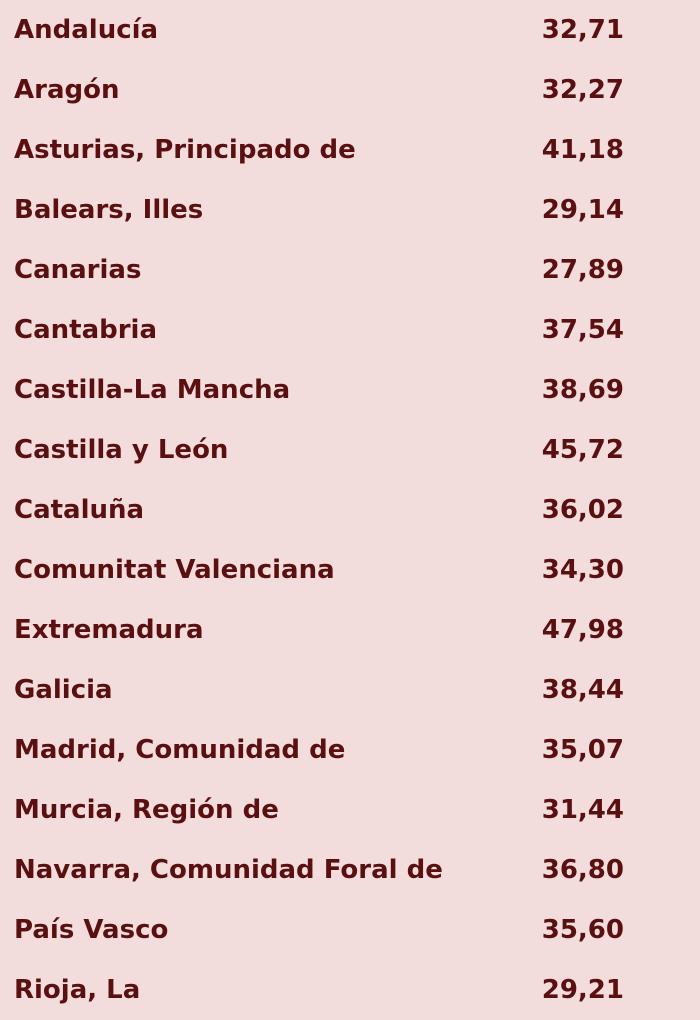 The height and width of the screenshot is (1020, 700). I want to click on region-value: 35,07, so click(582, 750).